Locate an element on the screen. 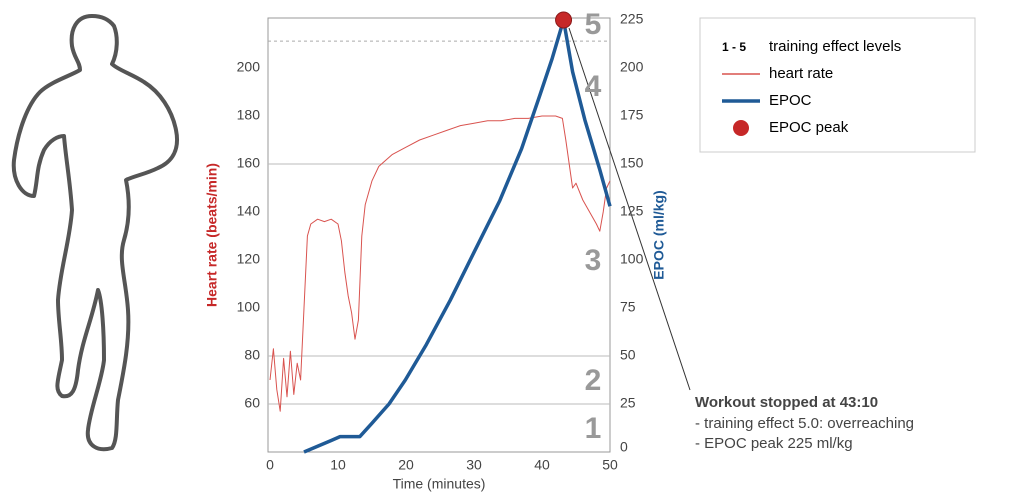  legend-swatch is located at coordinates (741, 128).